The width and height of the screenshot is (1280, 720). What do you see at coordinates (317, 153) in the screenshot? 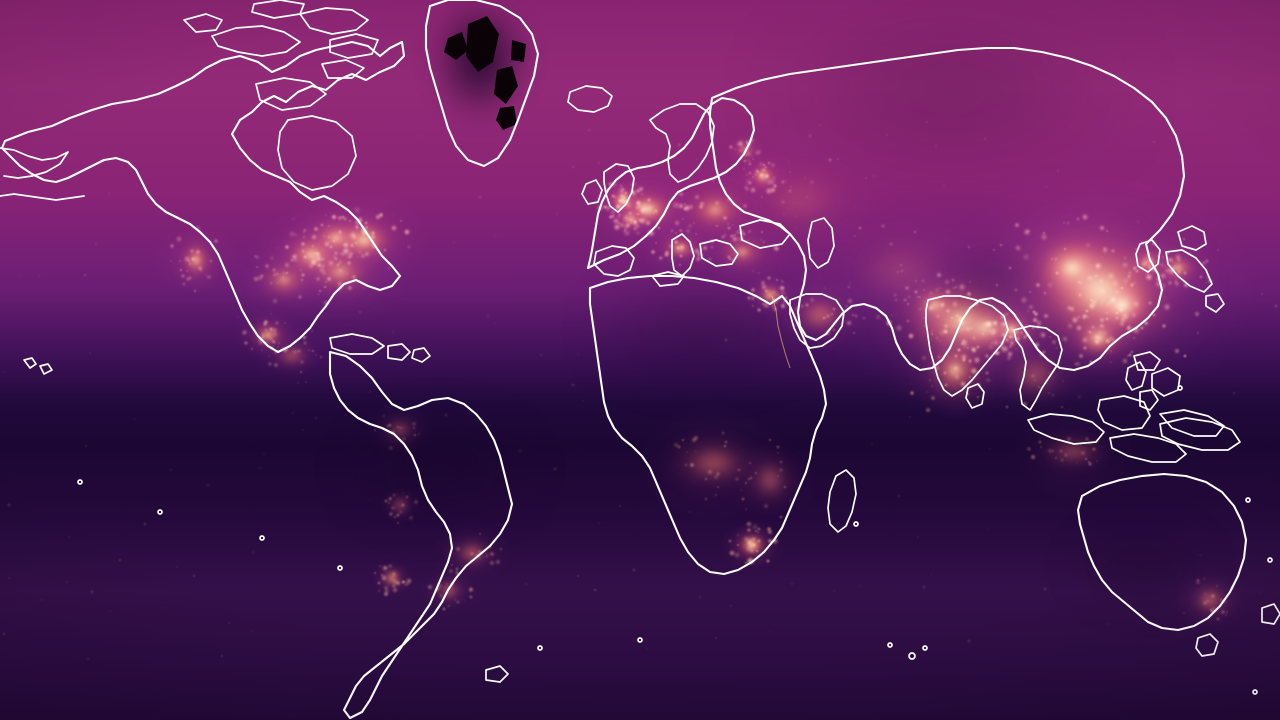
I see `coastline-hudson-bay` at bounding box center [317, 153].